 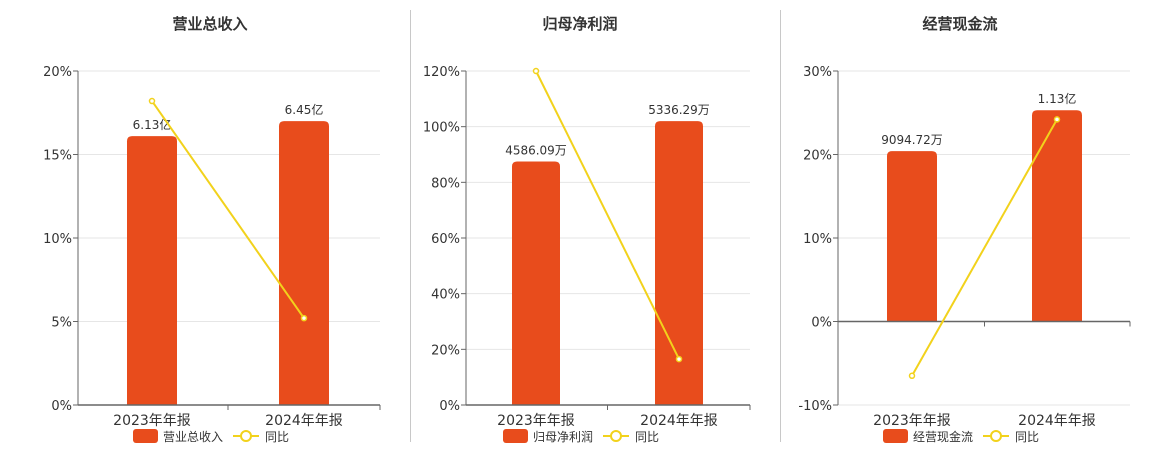 I want to click on legend-bar-label: 经营现金流, so click(x=943, y=436).